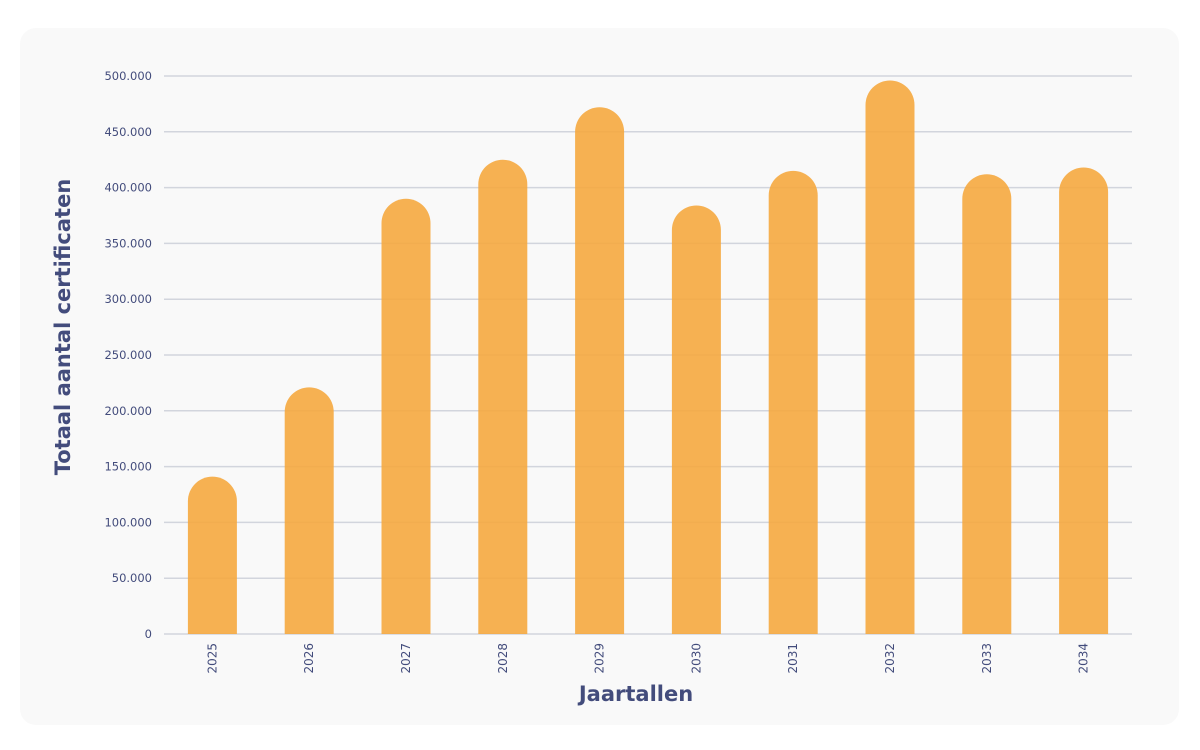 This screenshot has height=750, width=1200. Describe the element at coordinates (128, 243) in the screenshot. I see `y-tick-label: 350.000` at that location.